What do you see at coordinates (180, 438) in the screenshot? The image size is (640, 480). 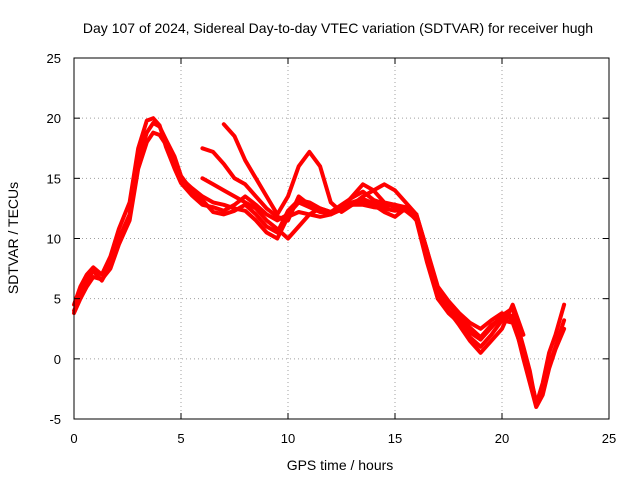 I see `x-tick-label: 5` at bounding box center [180, 438].